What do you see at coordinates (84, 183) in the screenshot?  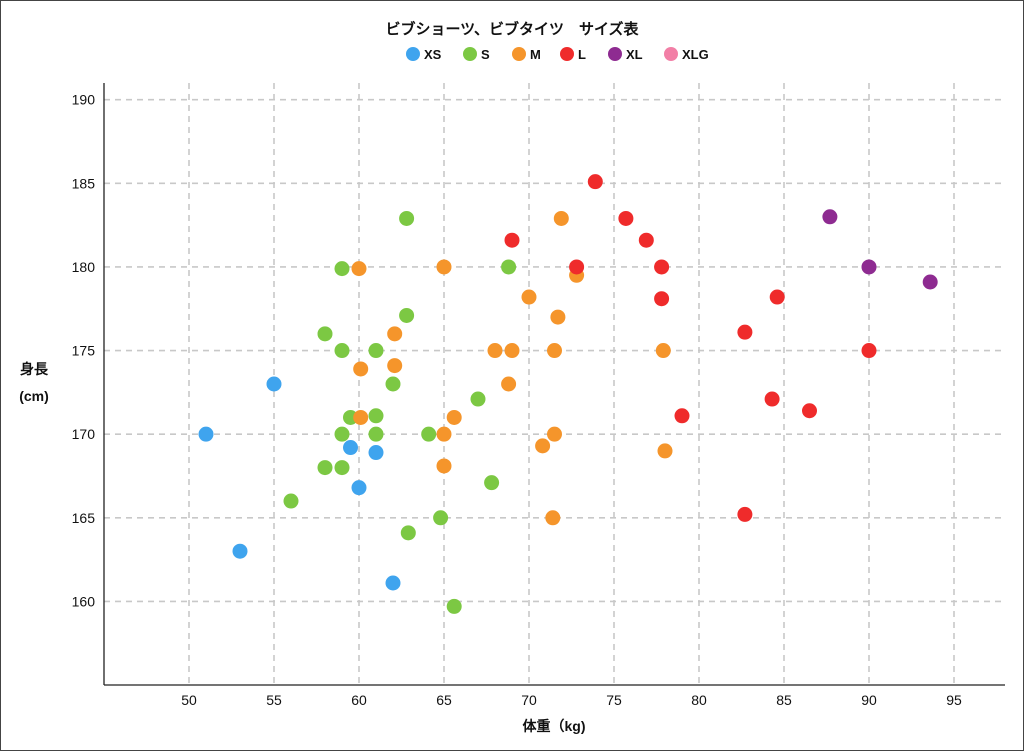 I see `y-tick-label: 185` at bounding box center [84, 183].